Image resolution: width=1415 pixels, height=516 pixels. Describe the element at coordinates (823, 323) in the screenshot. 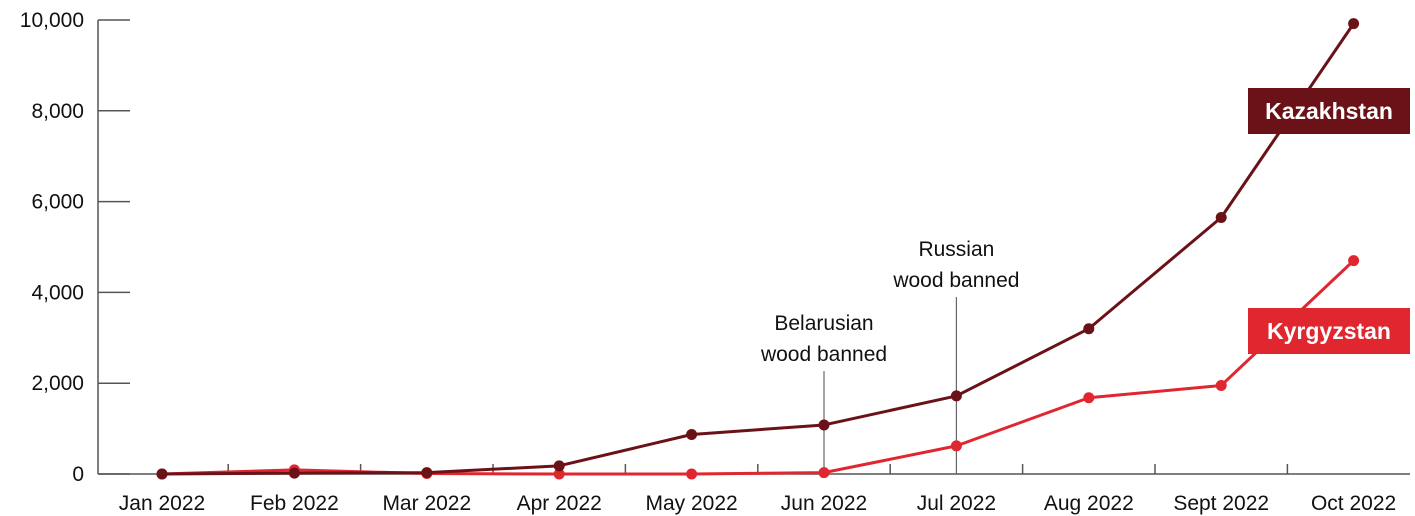

I see `annotation-text: Belarusian` at that location.